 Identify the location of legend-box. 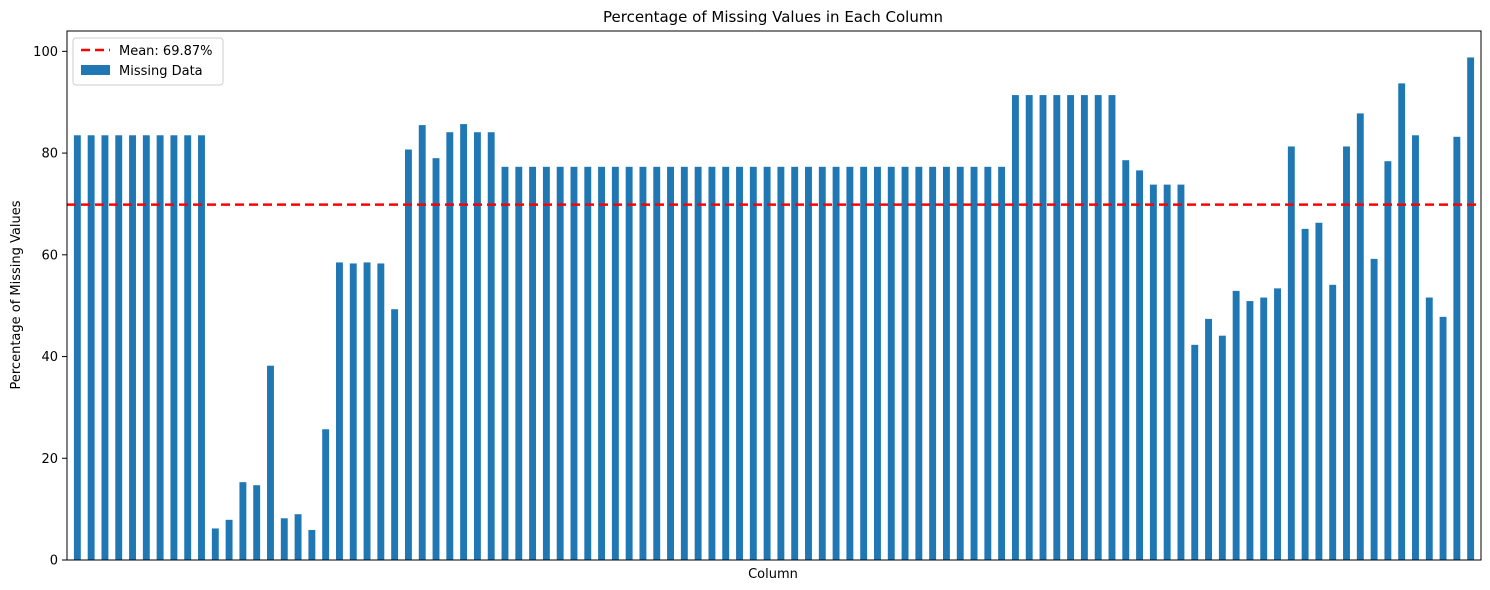
(148, 61).